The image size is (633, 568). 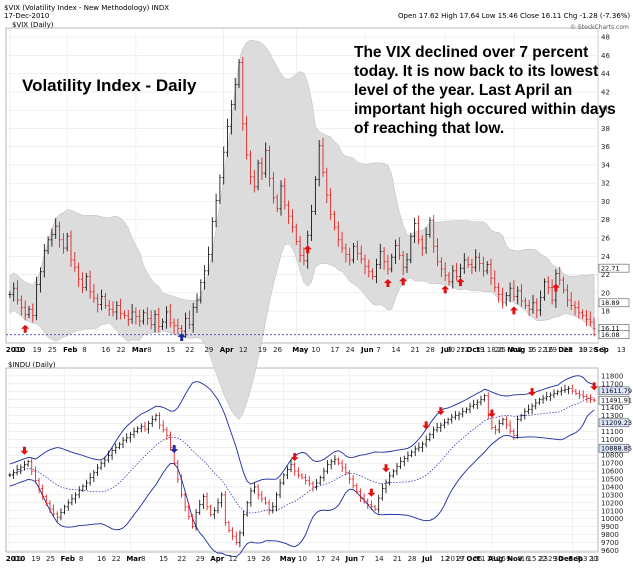 What do you see at coordinates (525, 559) in the screenshot?
I see `indu-x-tick-label: 16` at bounding box center [525, 559].